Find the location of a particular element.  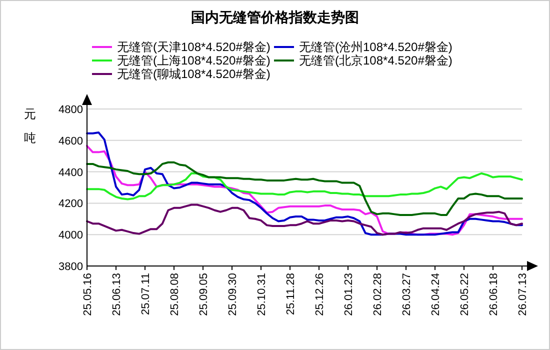

x-tick-label: 25.09.05 is located at coordinates (204, 294).